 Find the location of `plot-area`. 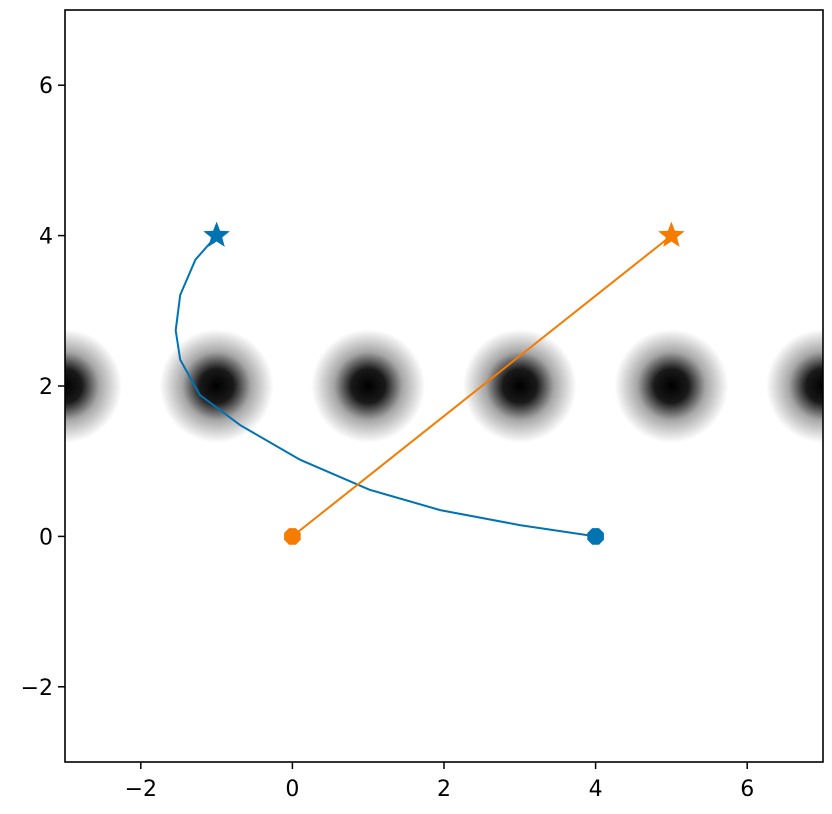

plot-area is located at coordinates (444, 386).